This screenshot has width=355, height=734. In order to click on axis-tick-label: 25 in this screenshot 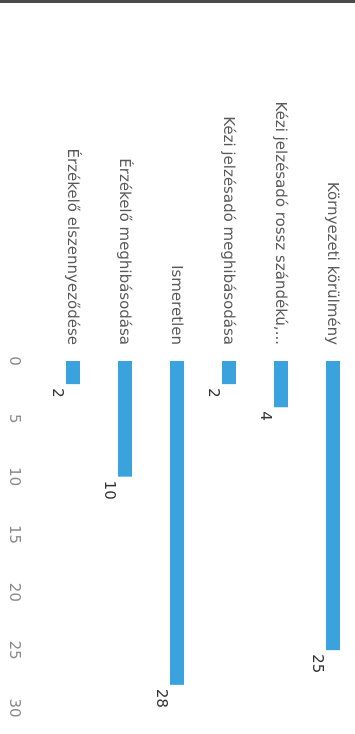, I will do `click(15, 650)`.